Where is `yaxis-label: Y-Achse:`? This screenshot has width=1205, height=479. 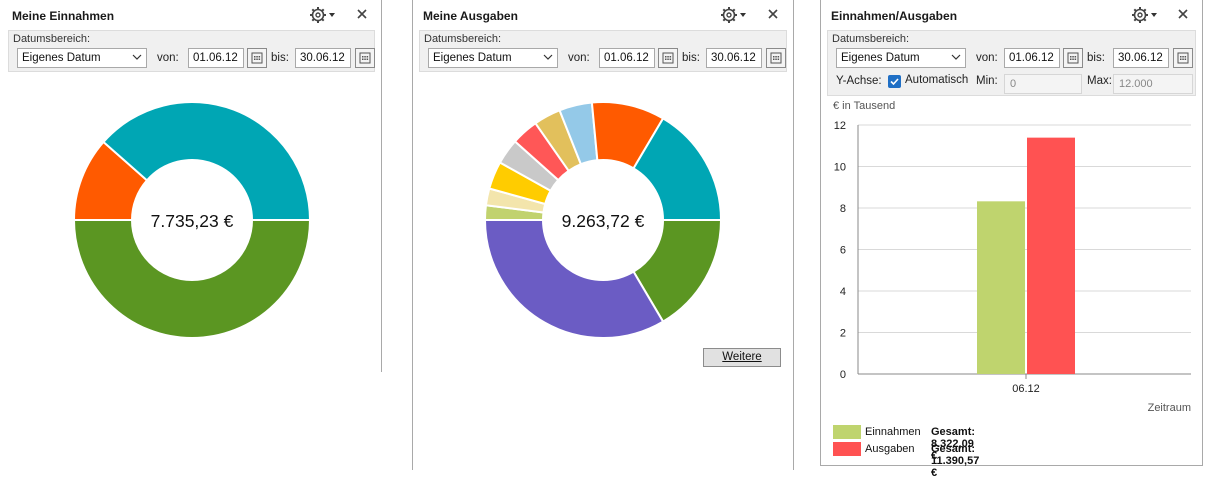 yaxis-label: Y-Achse: is located at coordinates (859, 81).